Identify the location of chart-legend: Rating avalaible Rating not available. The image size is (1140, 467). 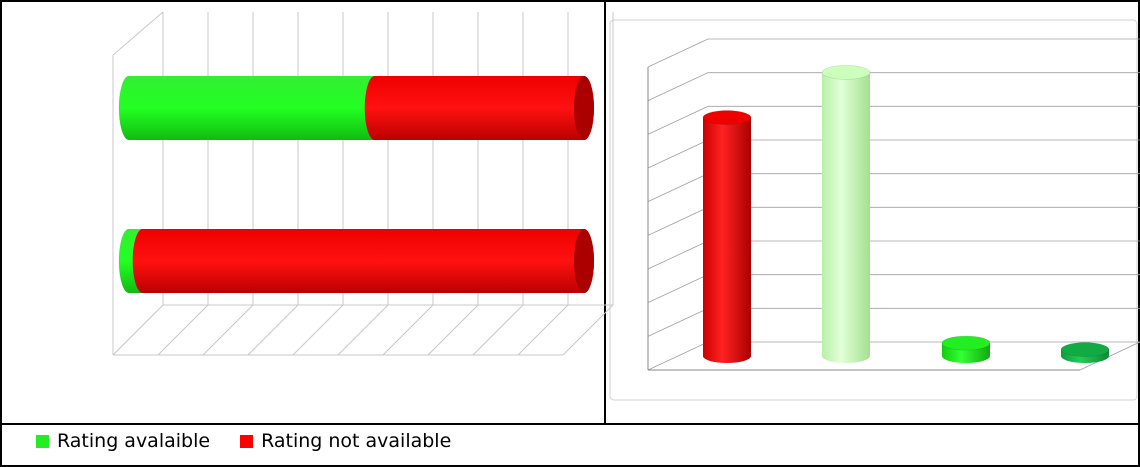
(258, 441).